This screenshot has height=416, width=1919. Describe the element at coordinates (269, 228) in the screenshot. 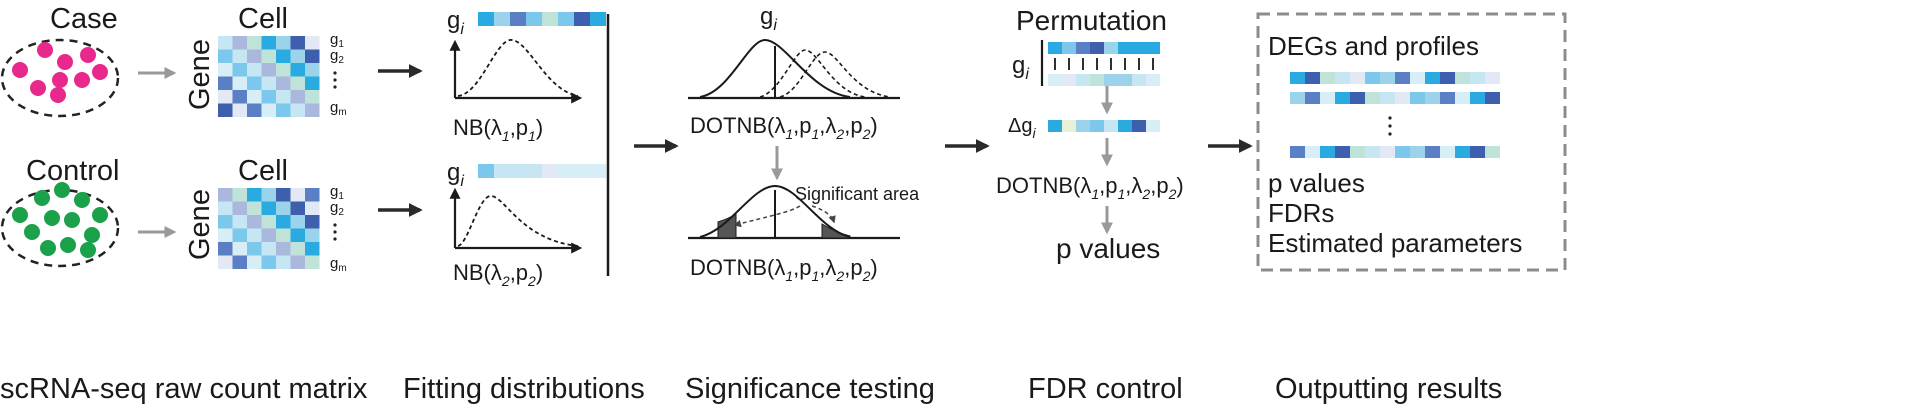

I see `control-count-matrix` at that location.